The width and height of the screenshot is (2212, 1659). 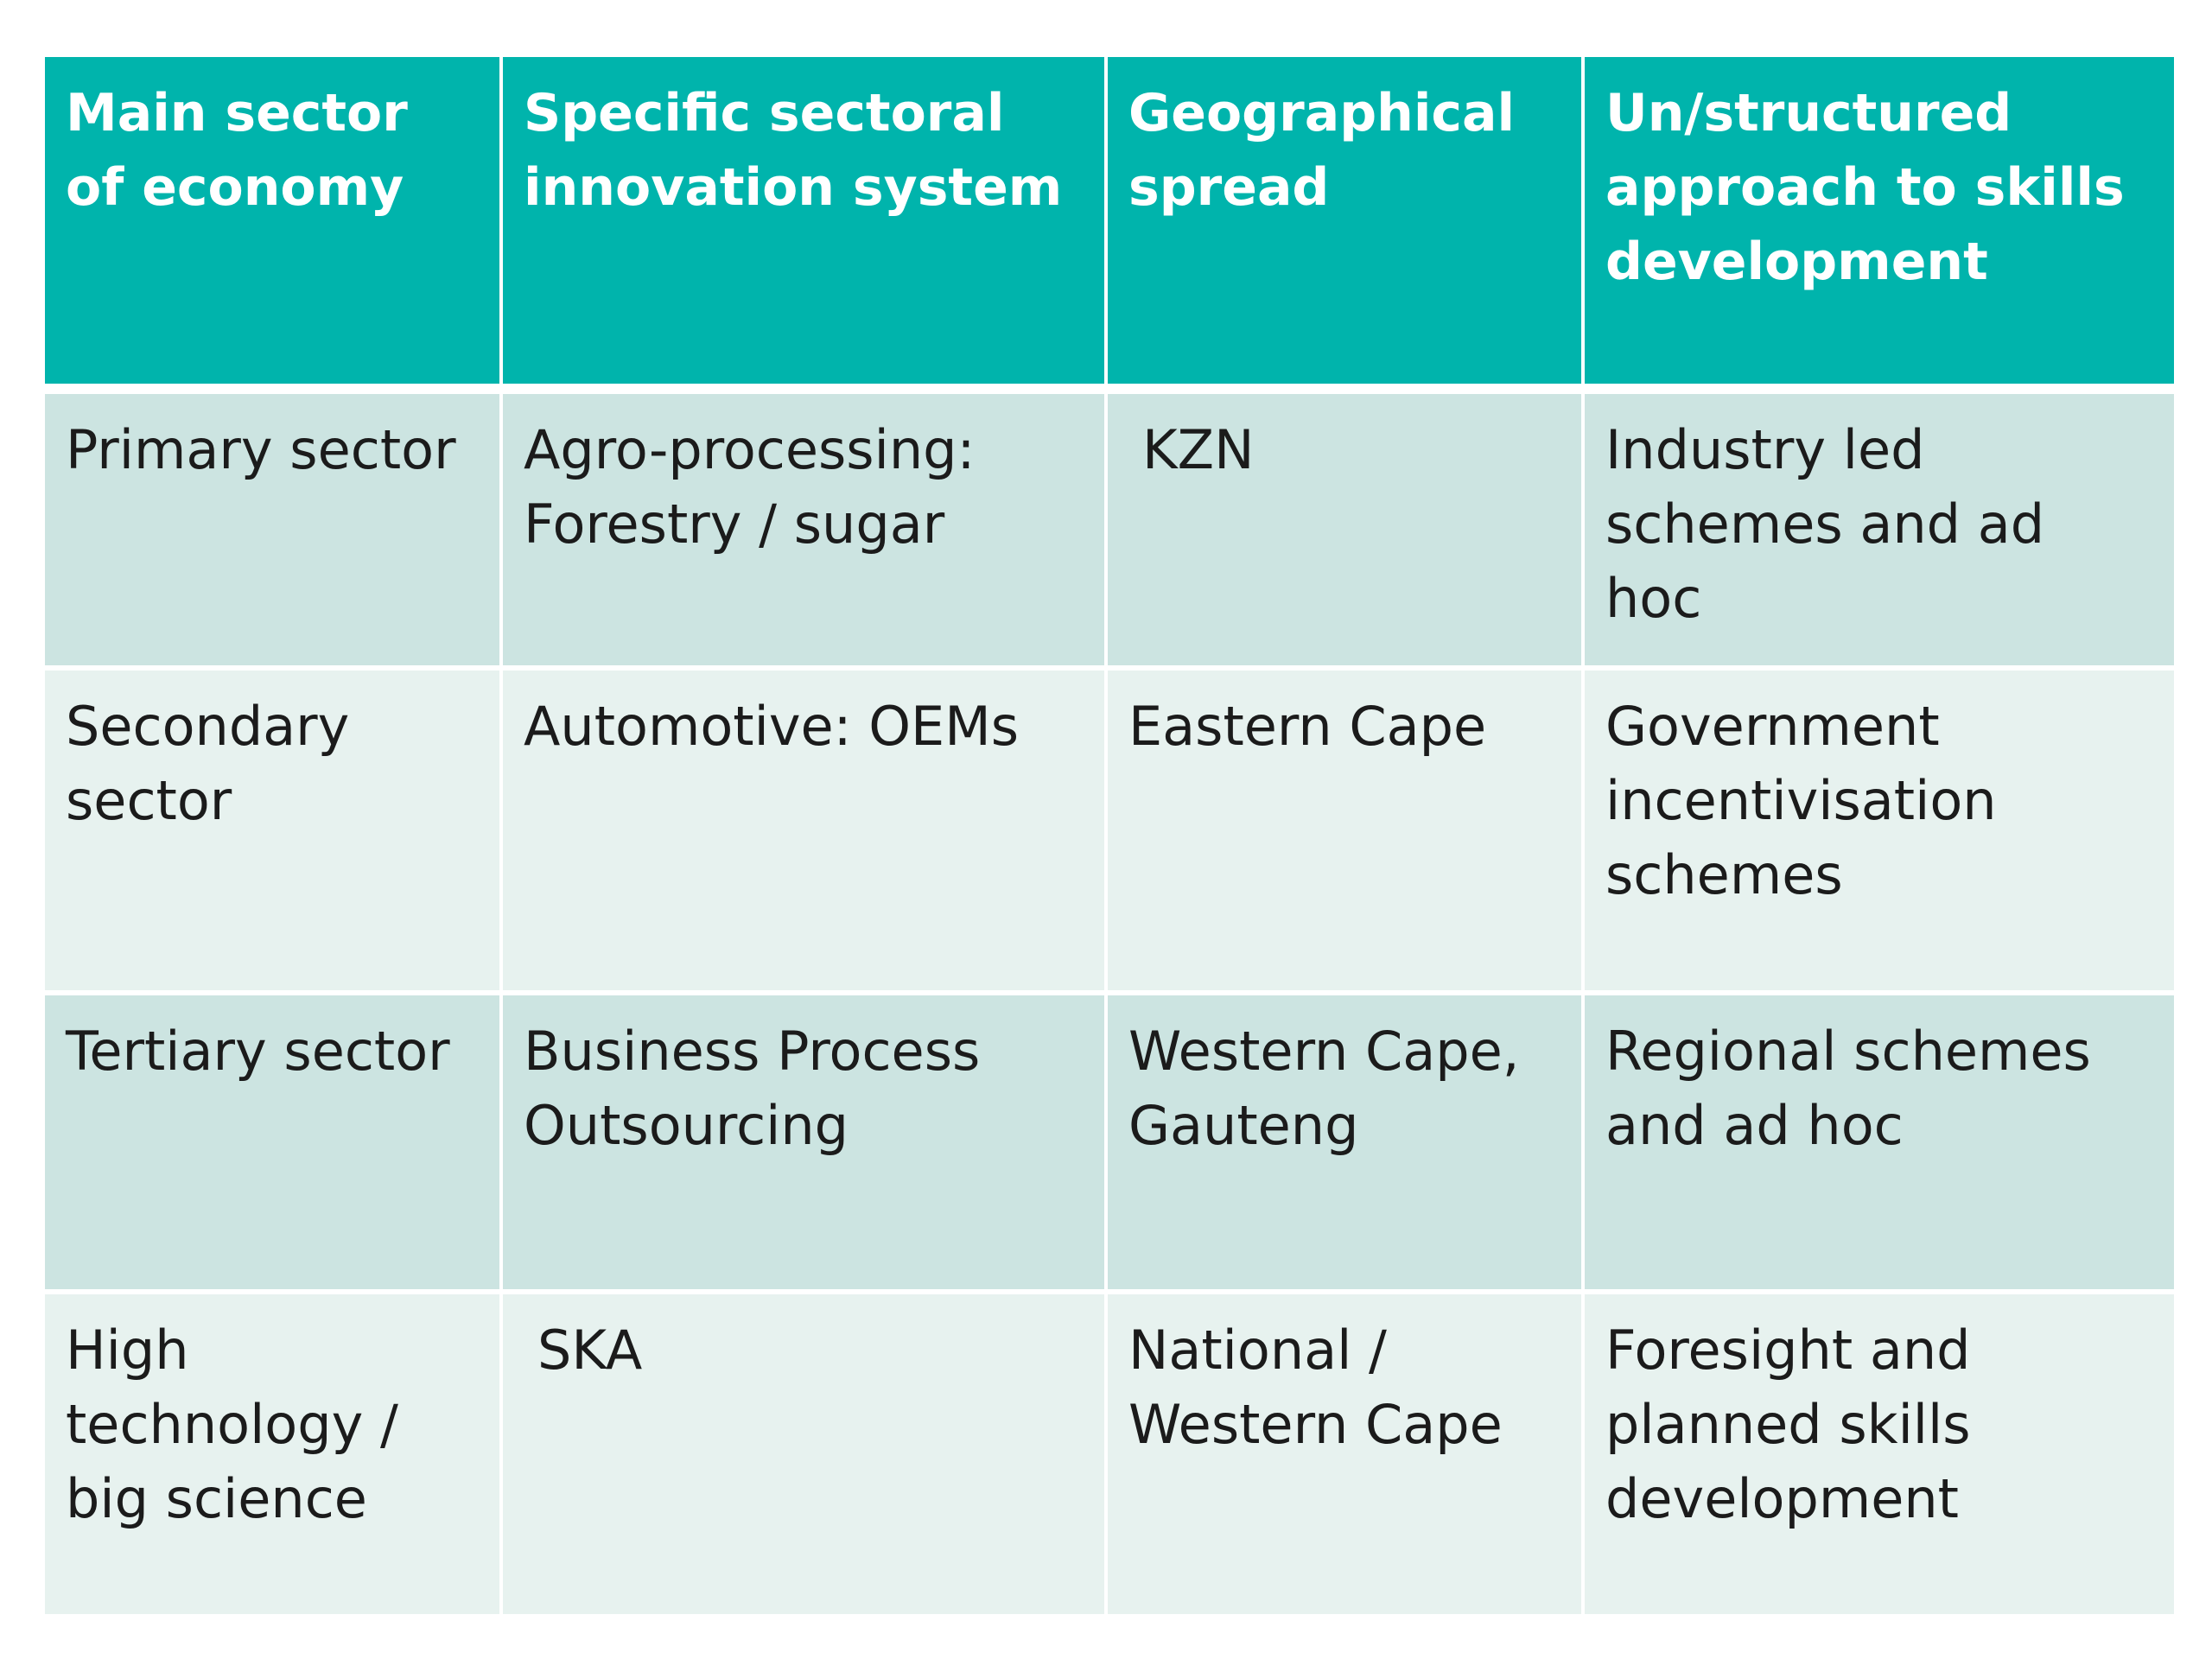 What do you see at coordinates (1879, 532) in the screenshot?
I see `cell-approach: Industry led schemes and ad hoc` at bounding box center [1879, 532].